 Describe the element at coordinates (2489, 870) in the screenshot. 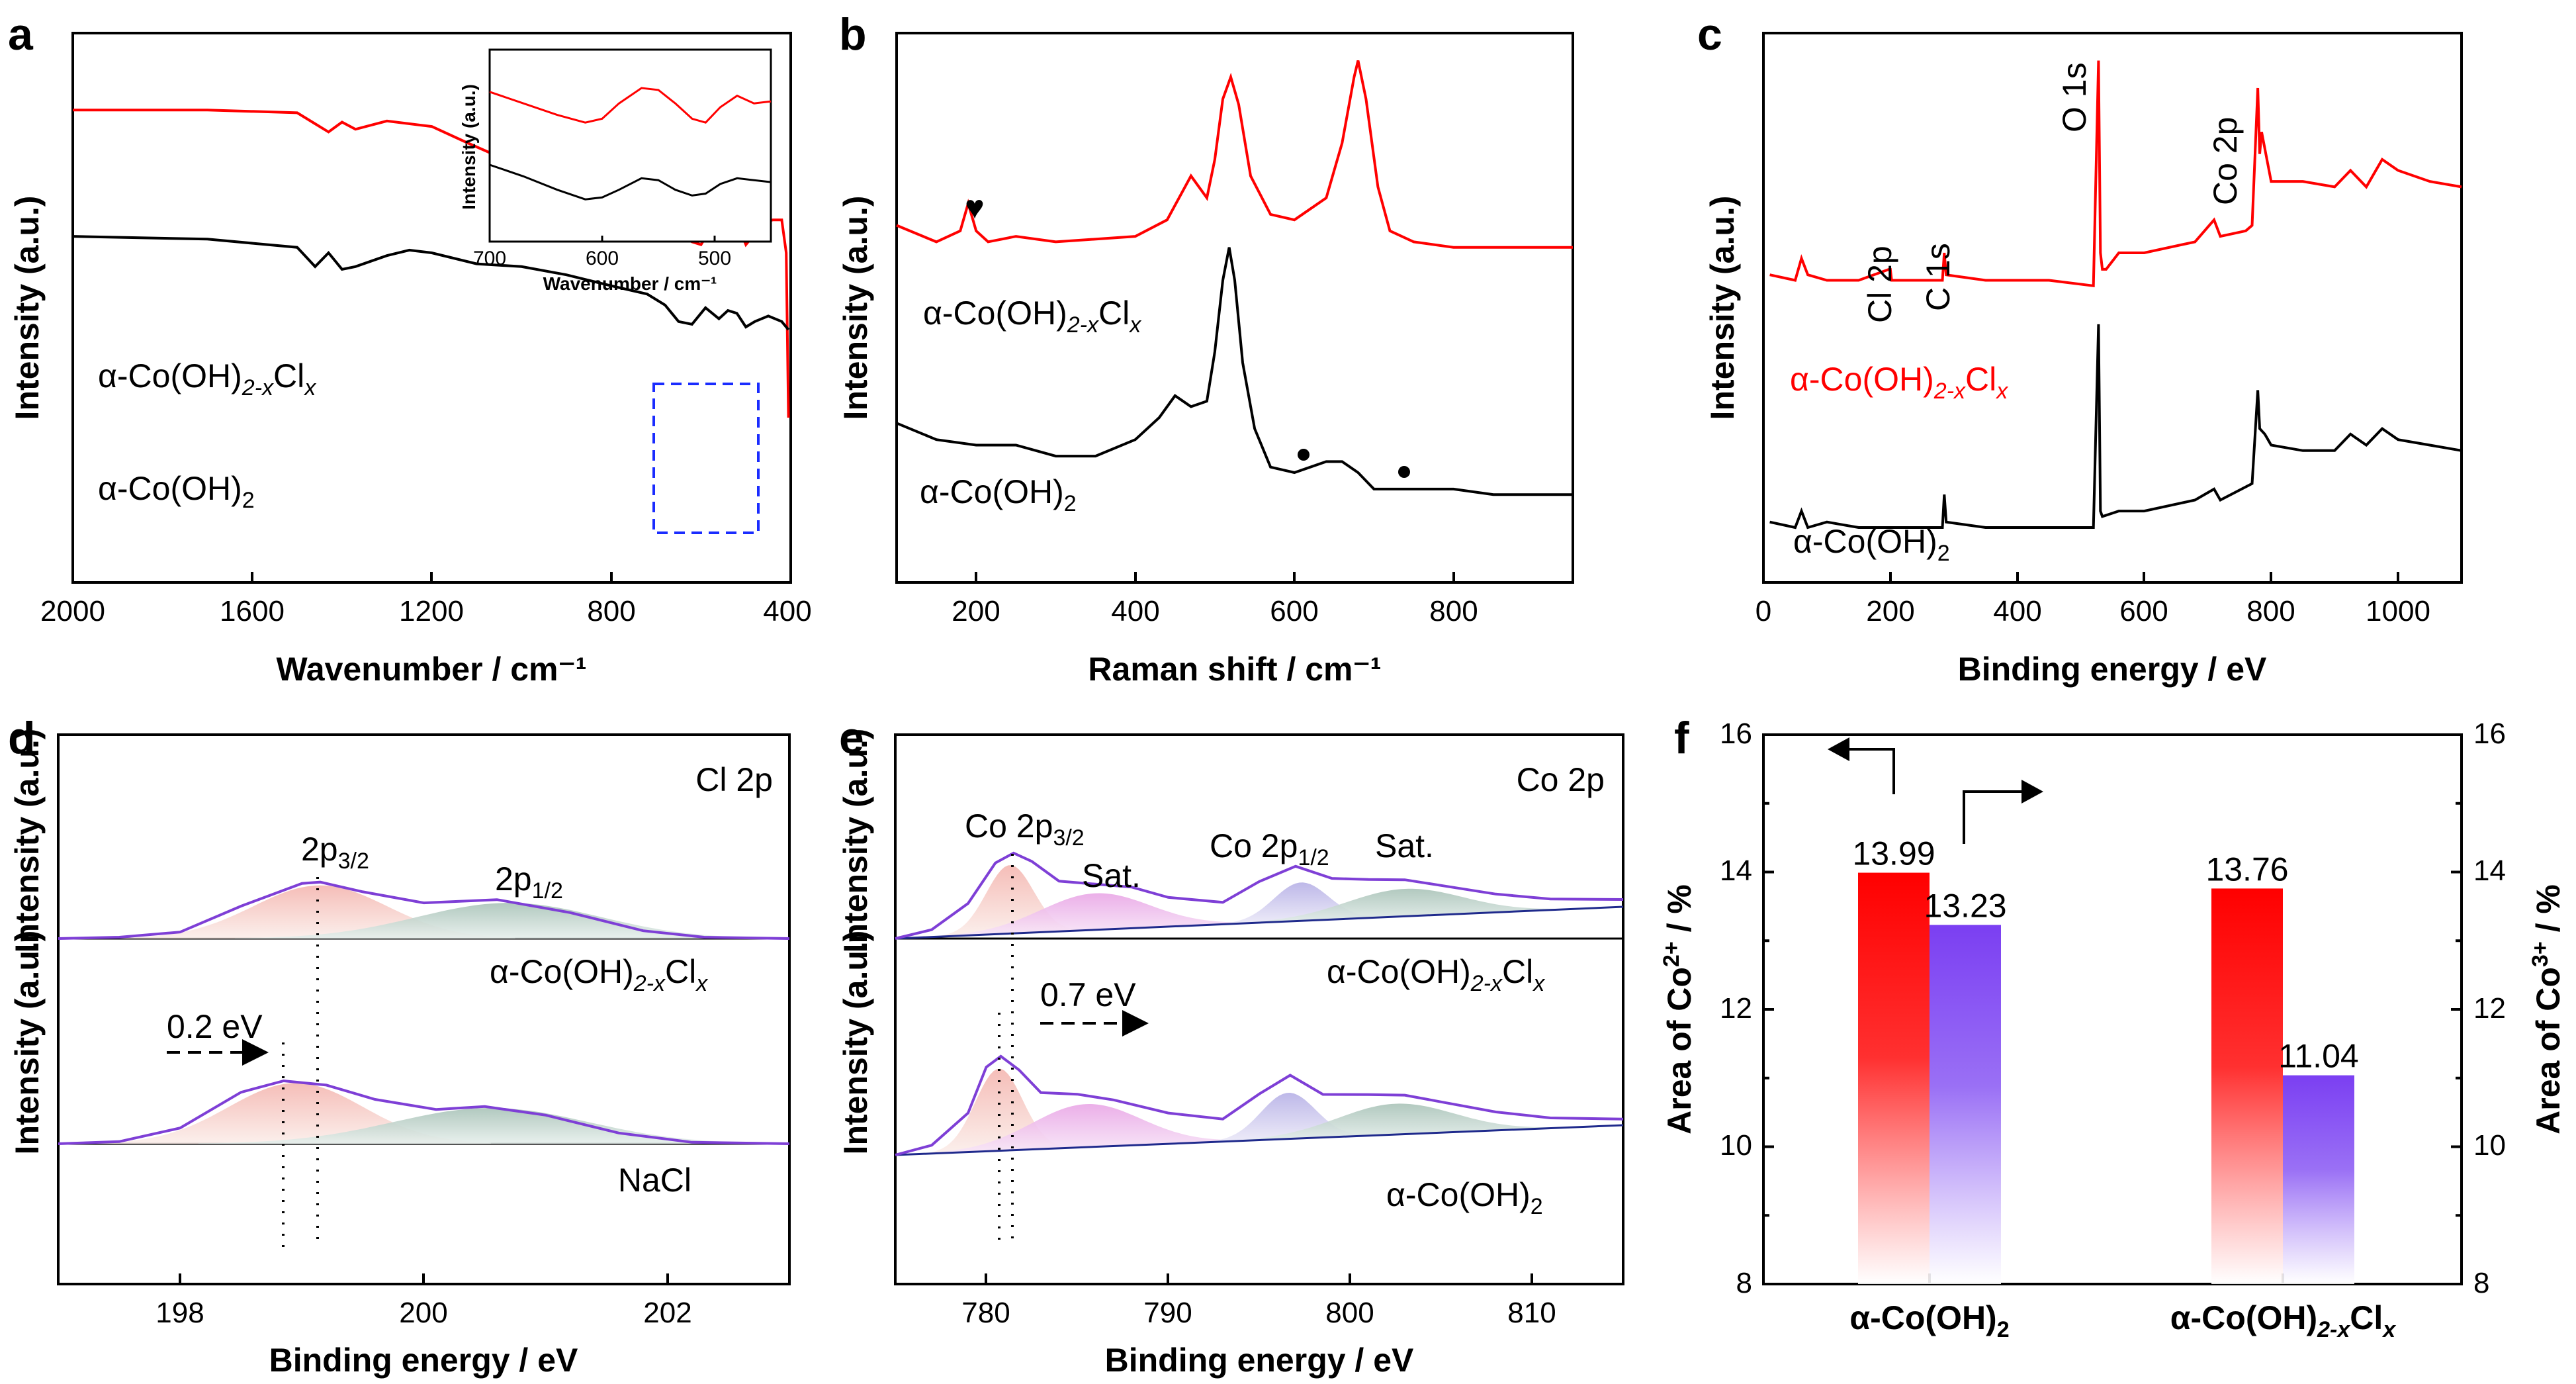

I see `tick-label-right: 14` at that location.